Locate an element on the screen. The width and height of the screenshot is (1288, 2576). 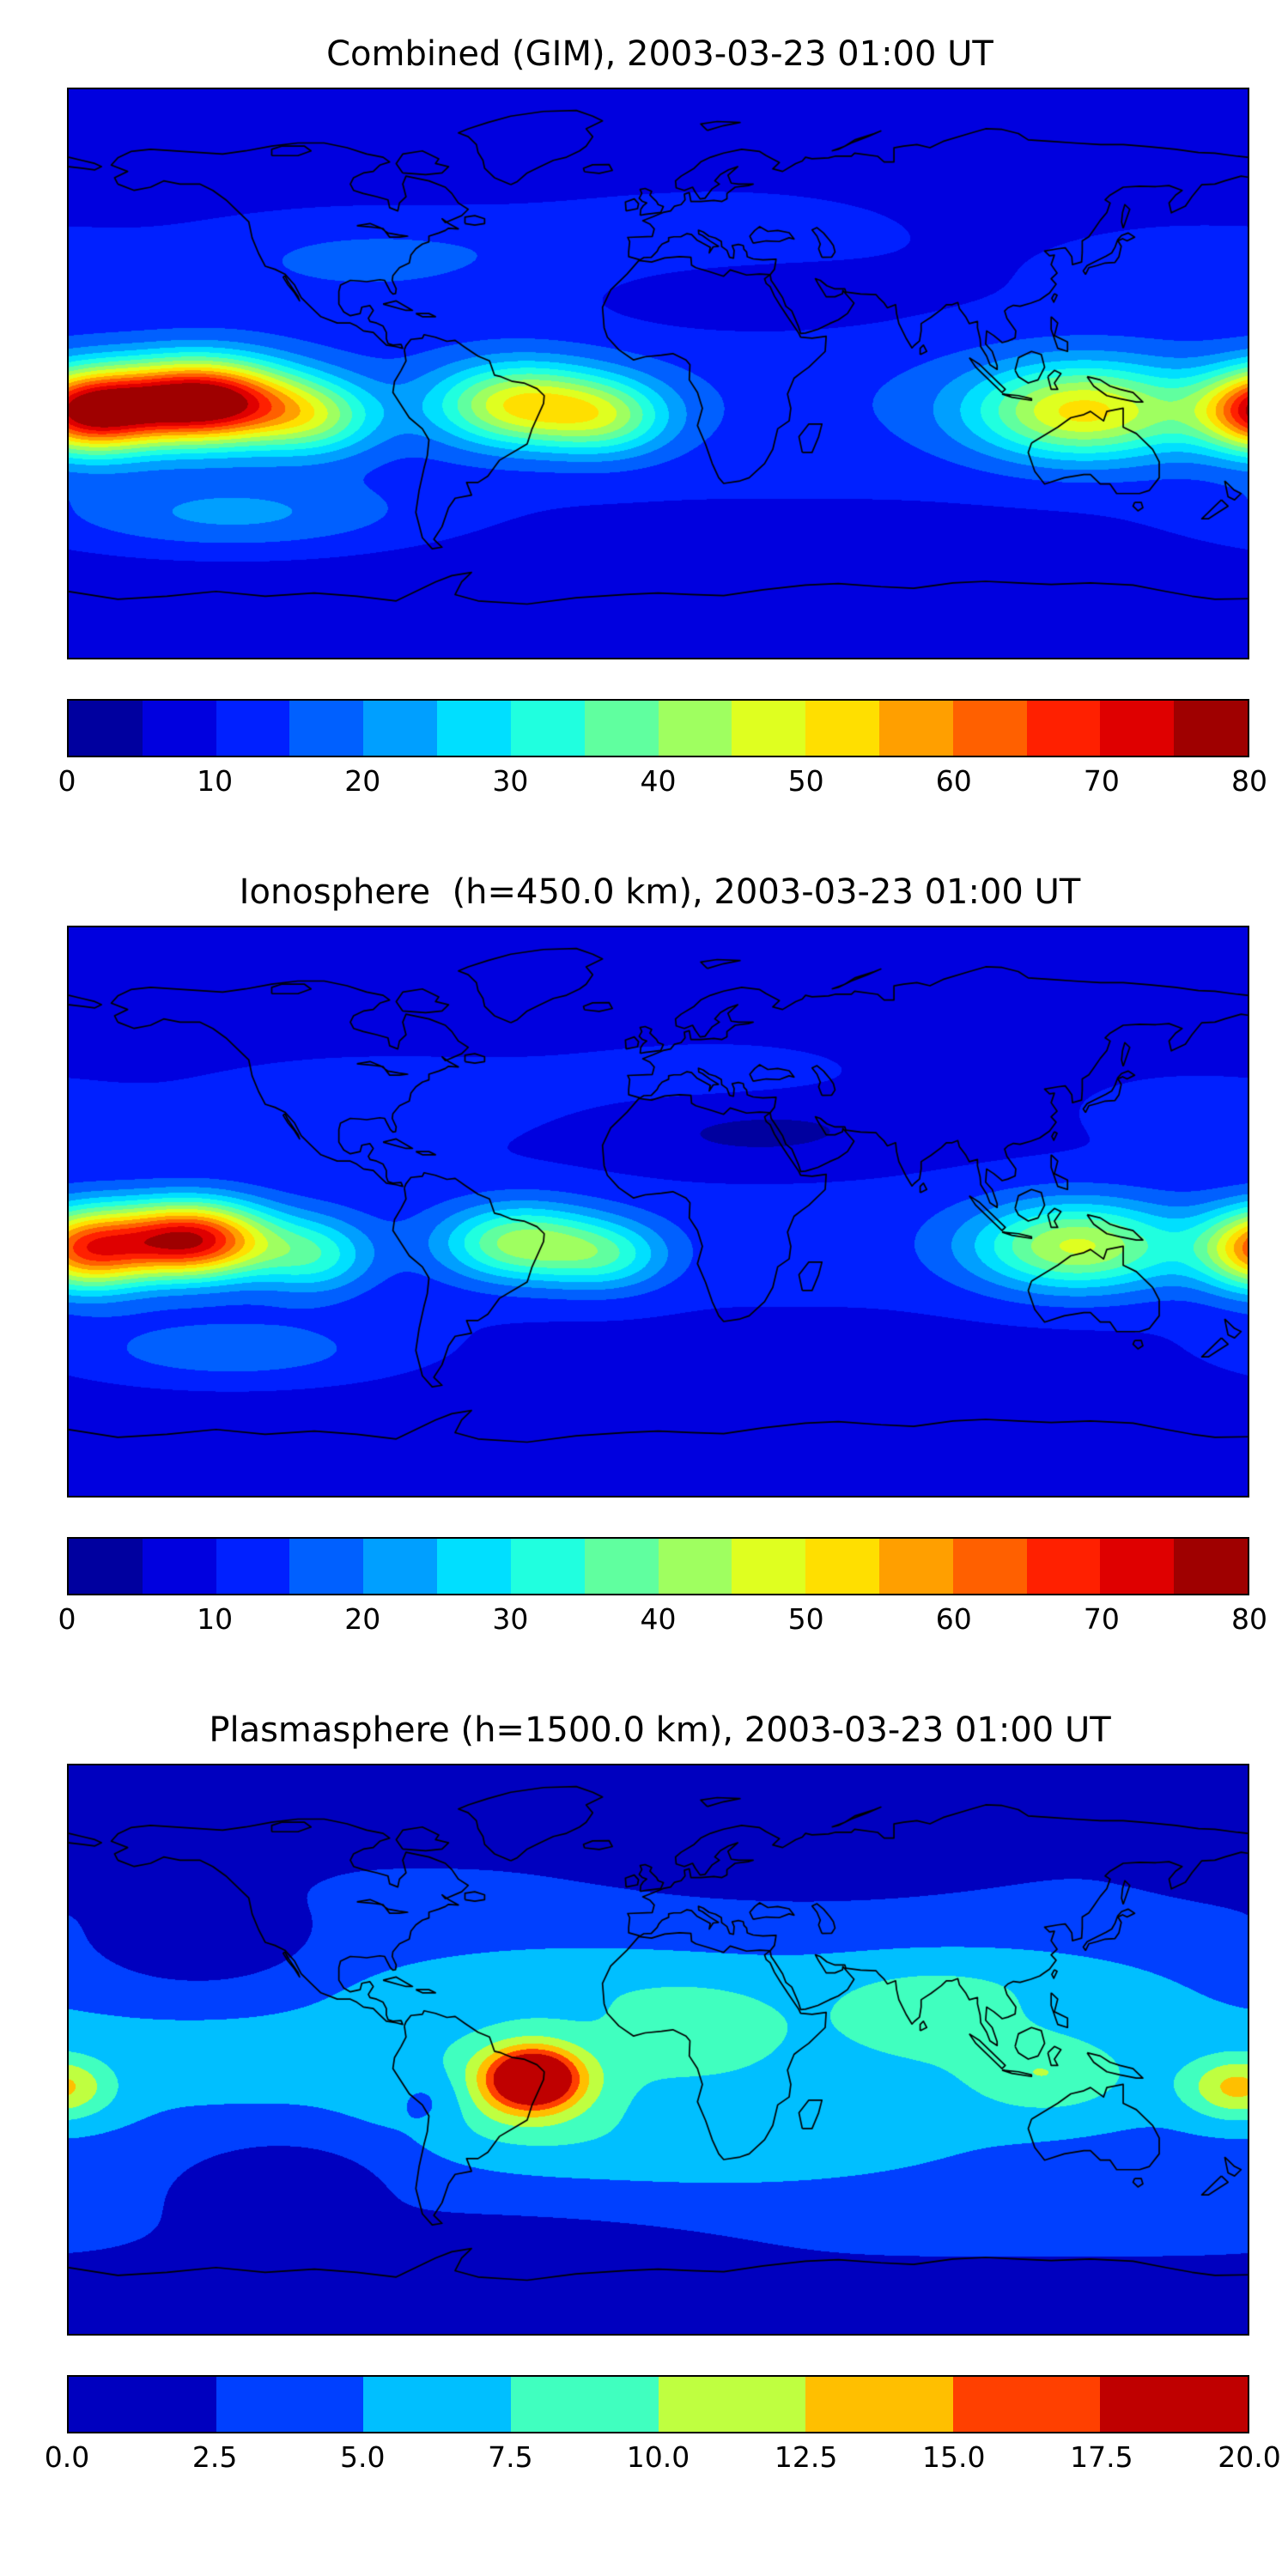
panel-combined-title: Combined (GIM), 2003-03-23 01:00 UT is located at coordinates (660, 54).